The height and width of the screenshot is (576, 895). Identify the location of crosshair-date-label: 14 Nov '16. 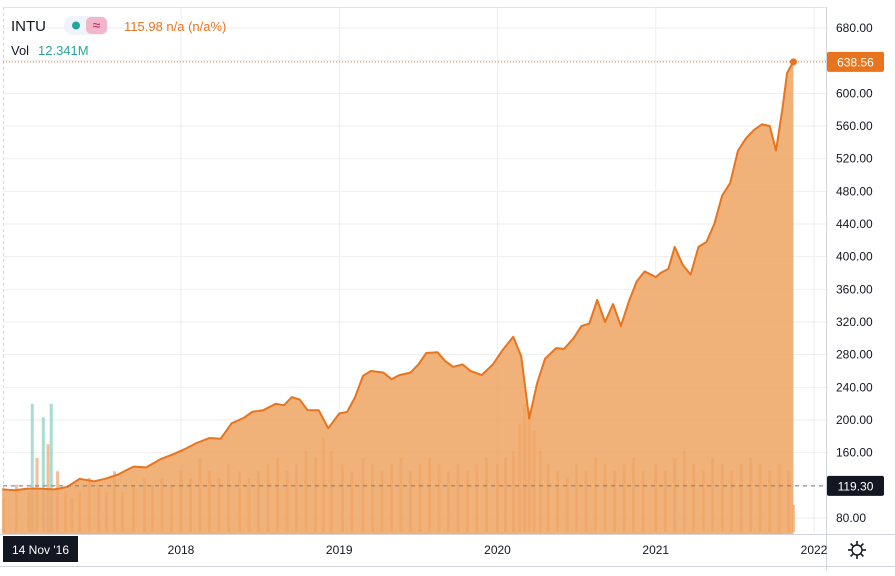
(40, 550).